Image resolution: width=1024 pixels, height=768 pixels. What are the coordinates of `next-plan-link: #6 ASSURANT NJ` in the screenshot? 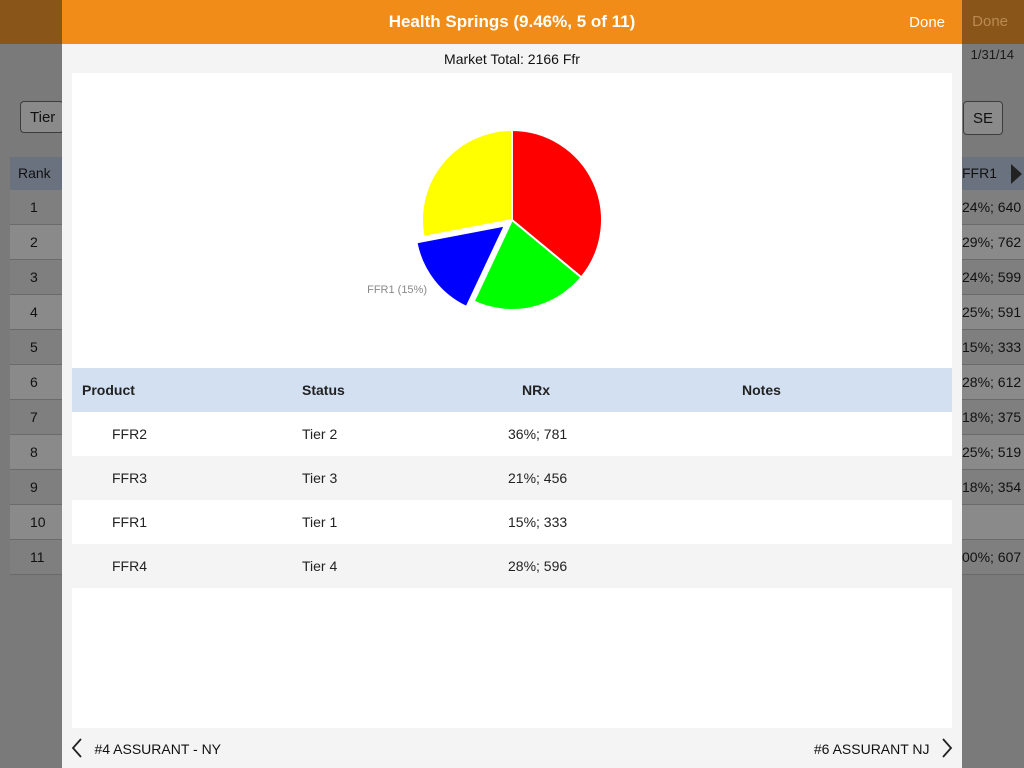 It's located at (884, 748).